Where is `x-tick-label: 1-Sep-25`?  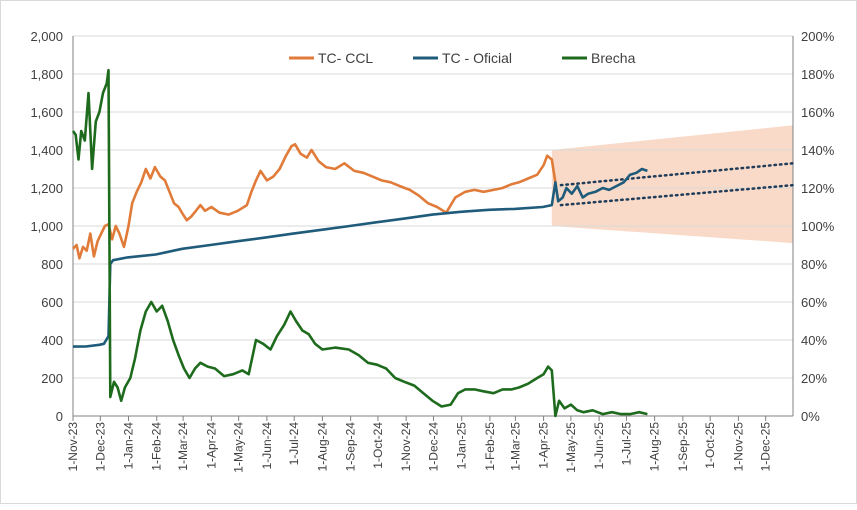
x-tick-label: 1-Sep-25 is located at coordinates (683, 447).